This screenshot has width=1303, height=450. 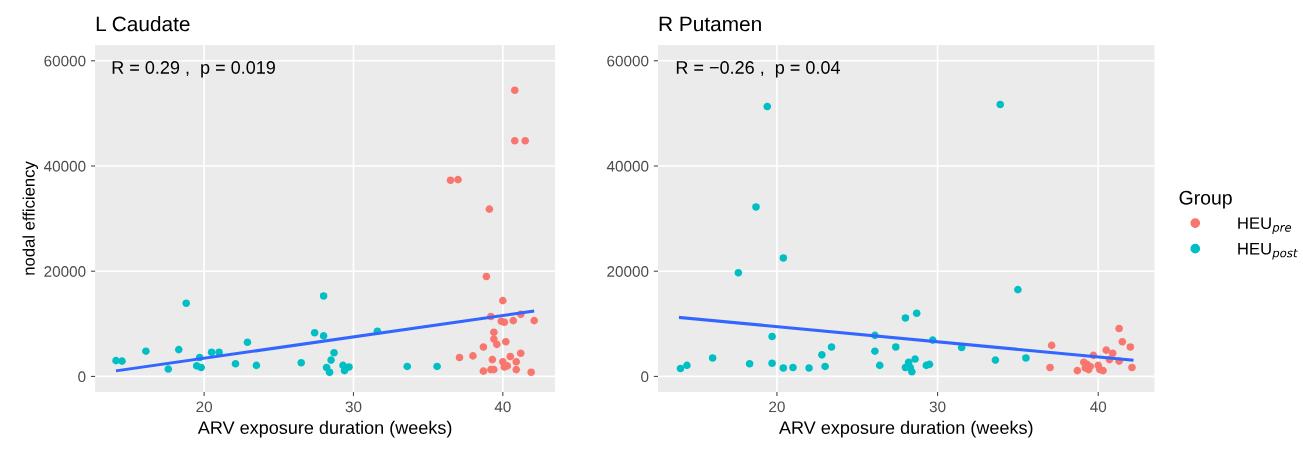 What do you see at coordinates (1265, 226) in the screenshot?
I see `legend-label: HEU$_{pre}$` at bounding box center [1265, 226].